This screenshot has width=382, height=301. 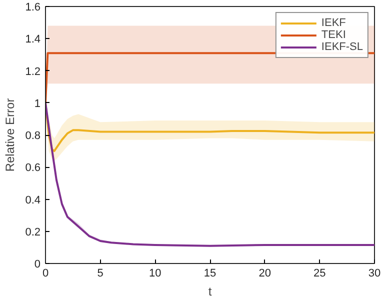 I want to click on y-tick-label: 1.2, so click(x=33, y=72).